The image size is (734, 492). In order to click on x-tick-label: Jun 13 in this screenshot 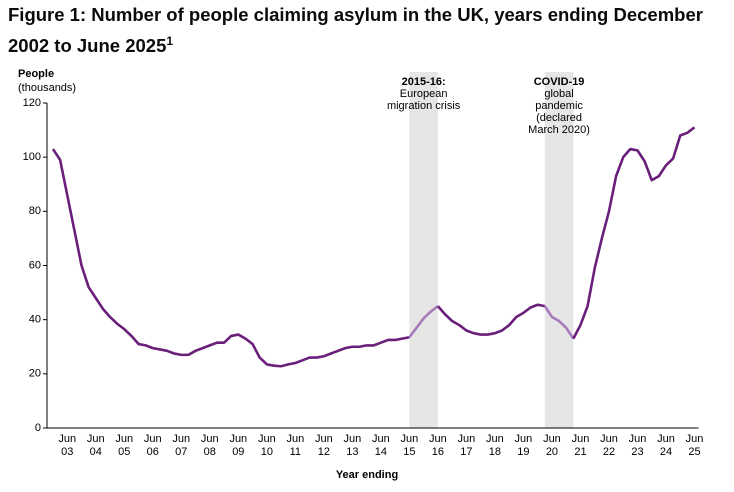, I will do `click(352, 445)`.